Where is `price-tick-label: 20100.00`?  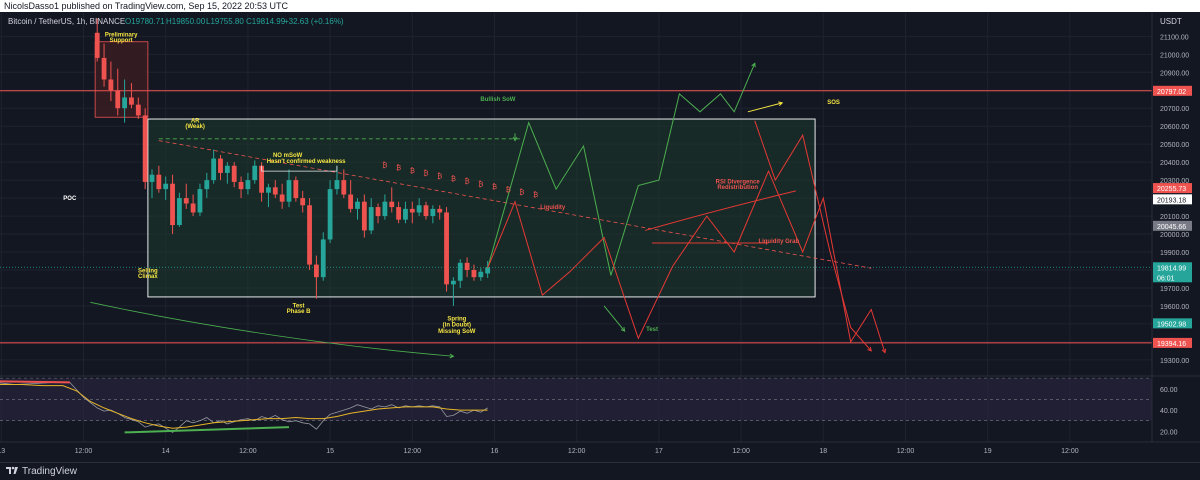
price-tick-label: 20100.00 is located at coordinates (1174, 217).